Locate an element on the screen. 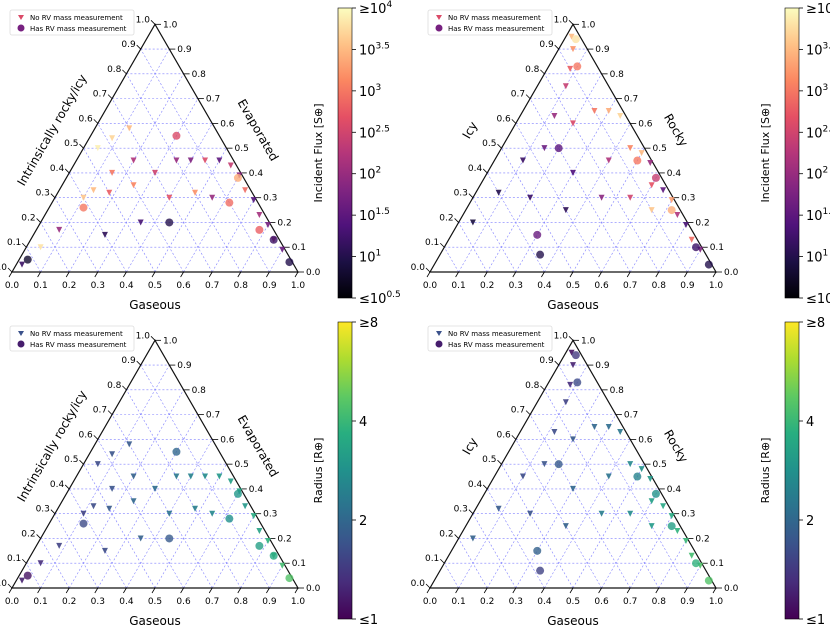  tick-label-bottom: 0.3 is located at coordinates (516, 602).